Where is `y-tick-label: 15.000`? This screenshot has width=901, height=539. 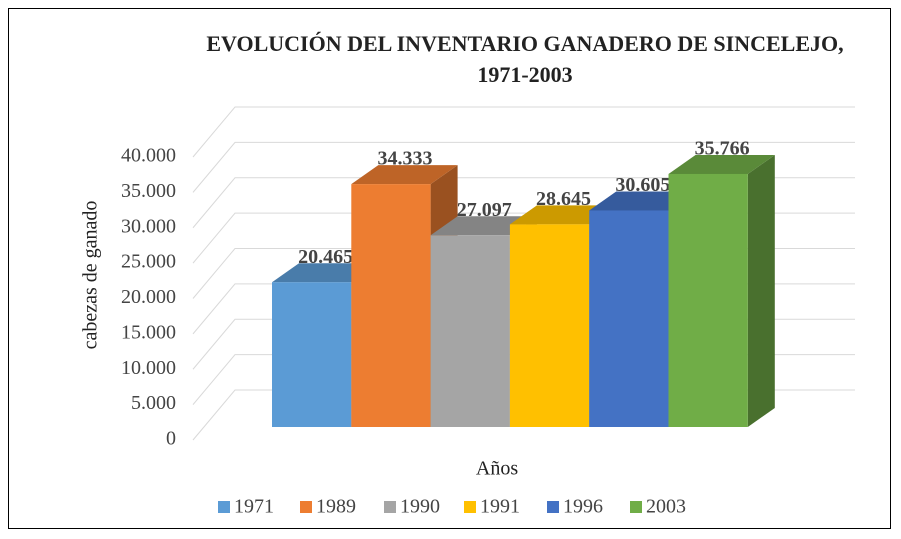 y-tick-label: 15.000 is located at coordinates (148, 332).